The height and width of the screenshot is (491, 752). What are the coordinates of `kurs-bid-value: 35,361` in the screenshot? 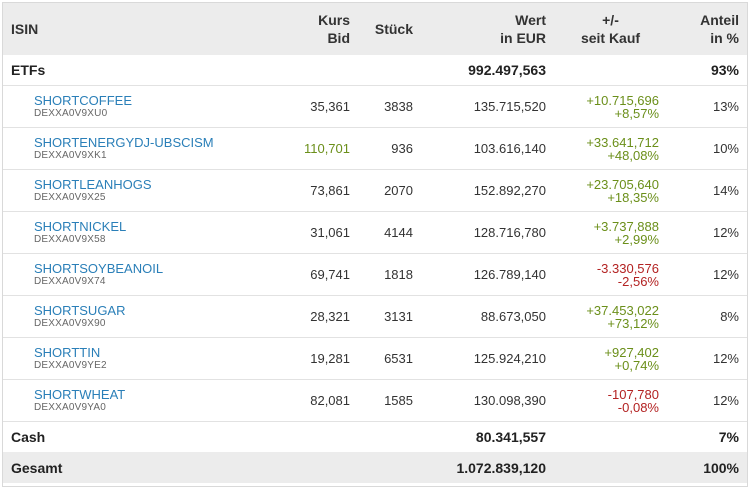 It's located at (310, 106).